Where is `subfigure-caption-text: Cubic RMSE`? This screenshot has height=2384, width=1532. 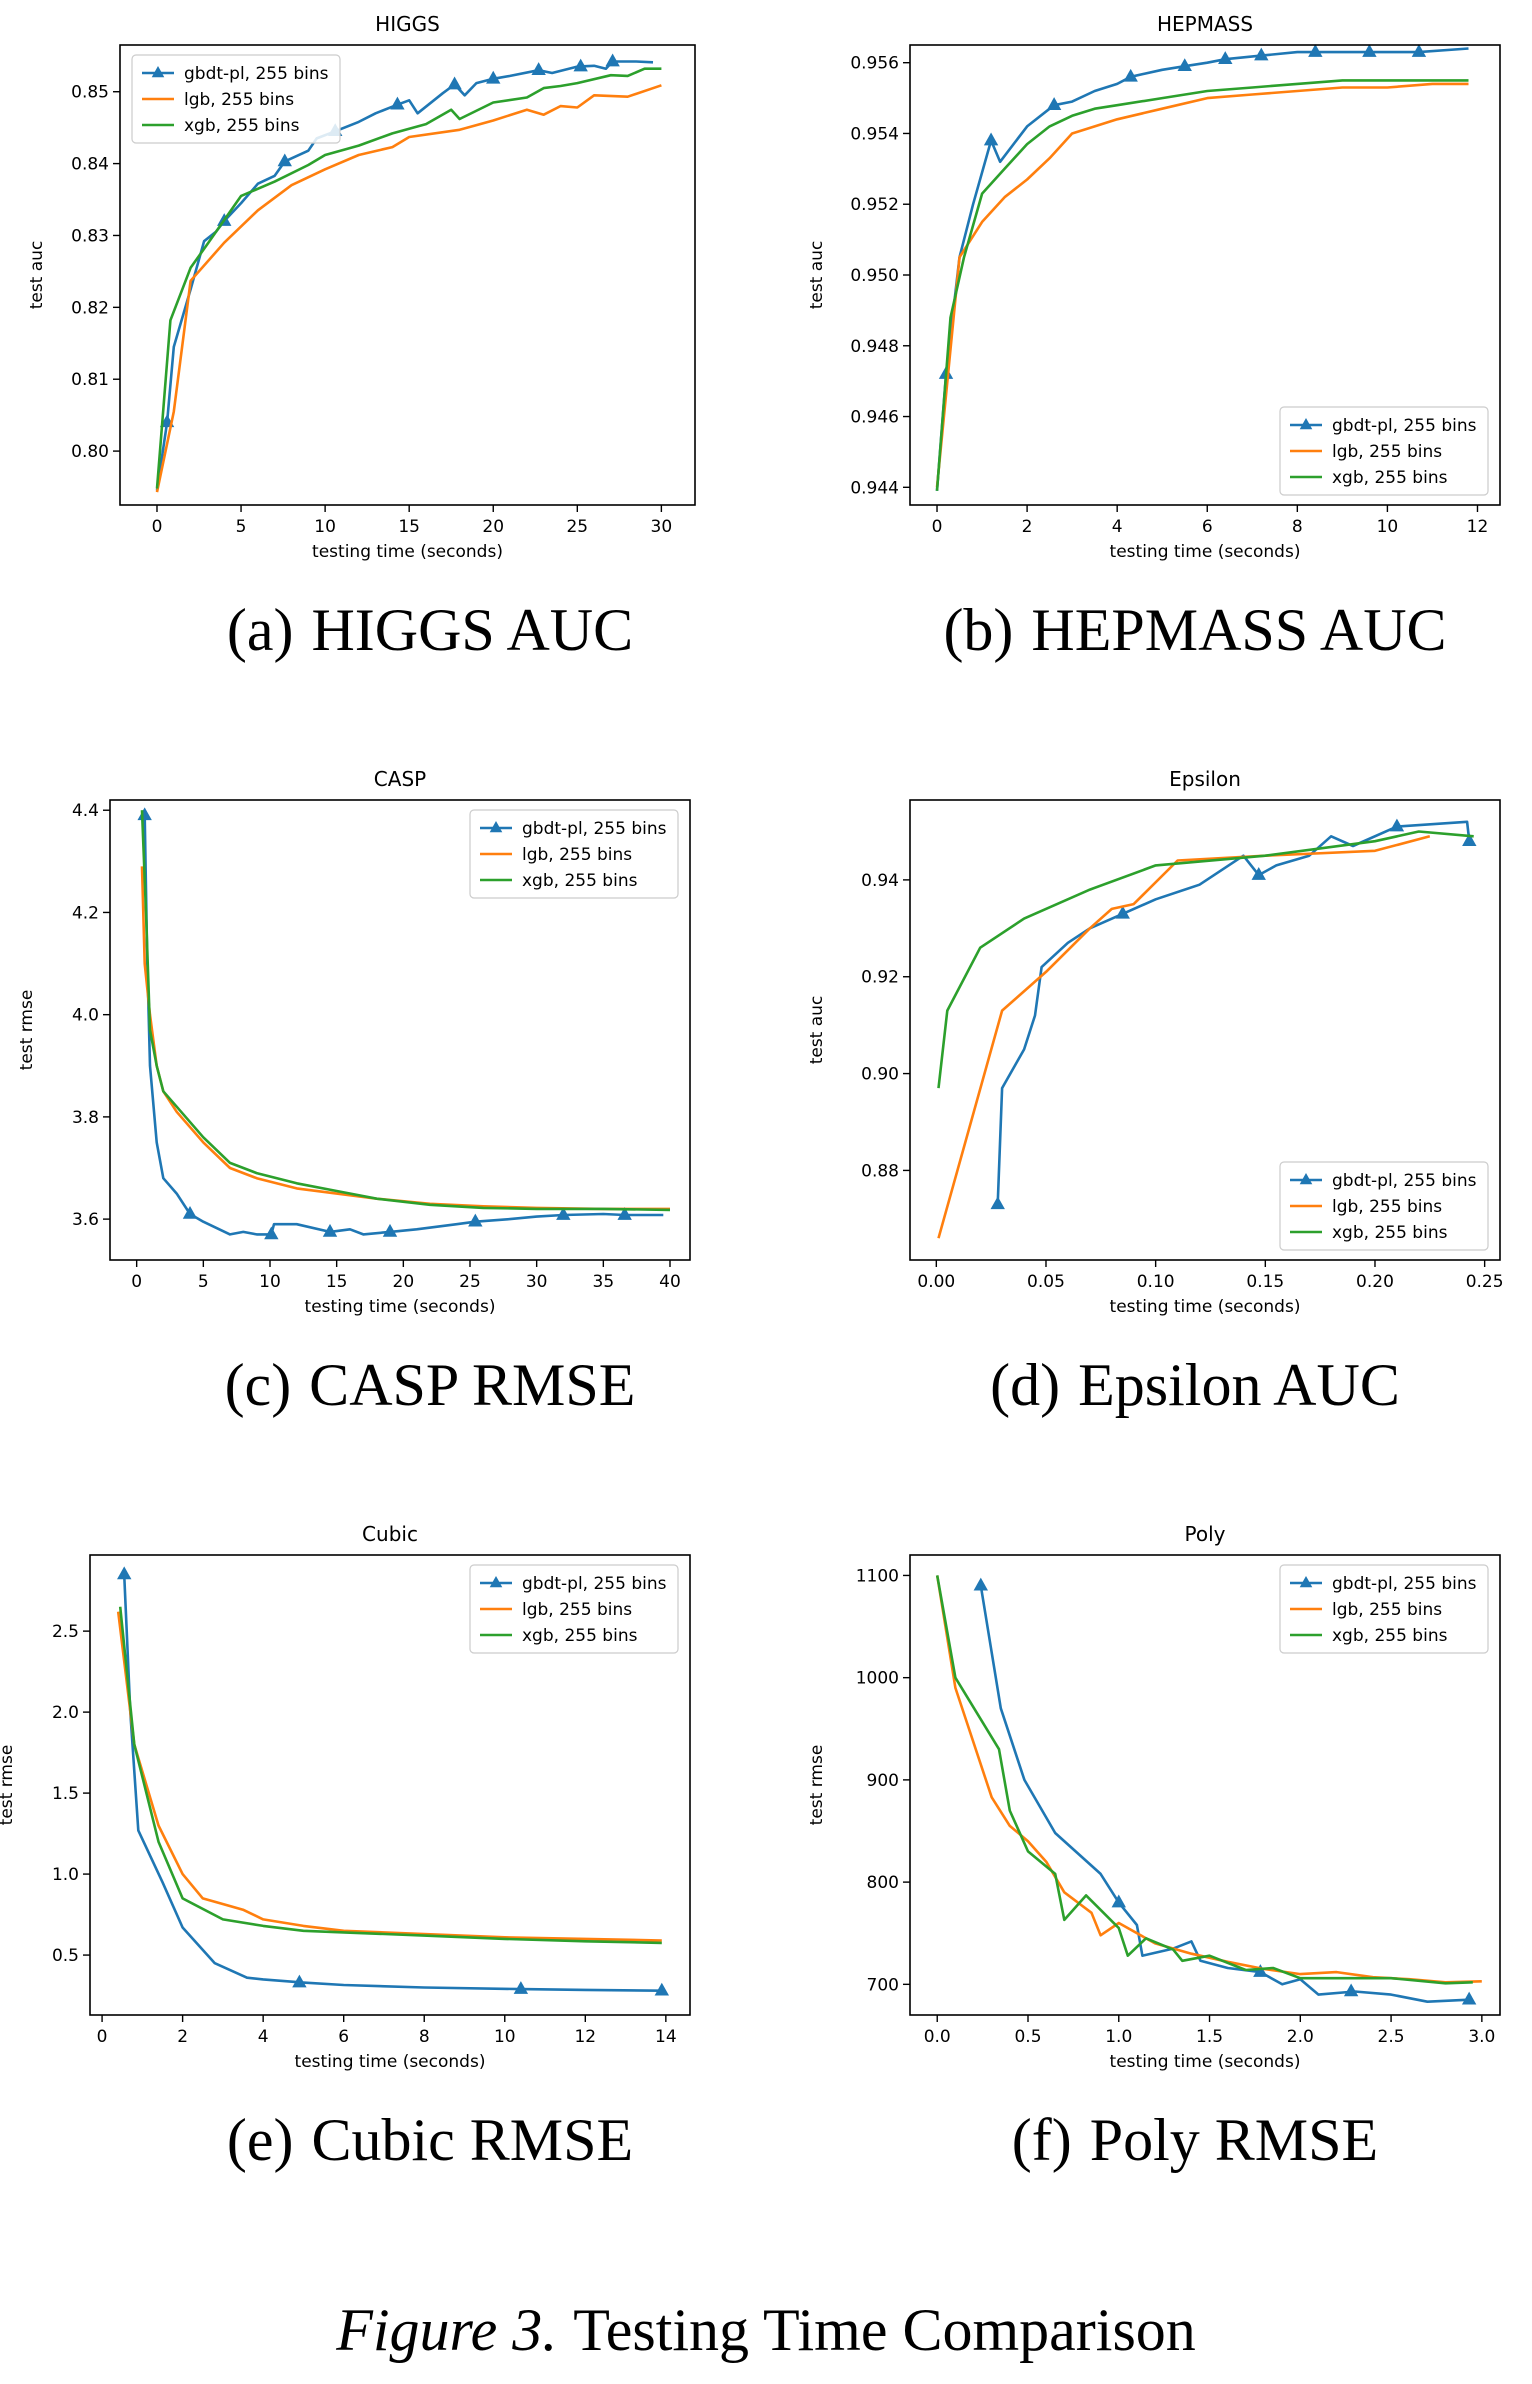 subfigure-caption-text: Cubic RMSE is located at coordinates (472, 2140).